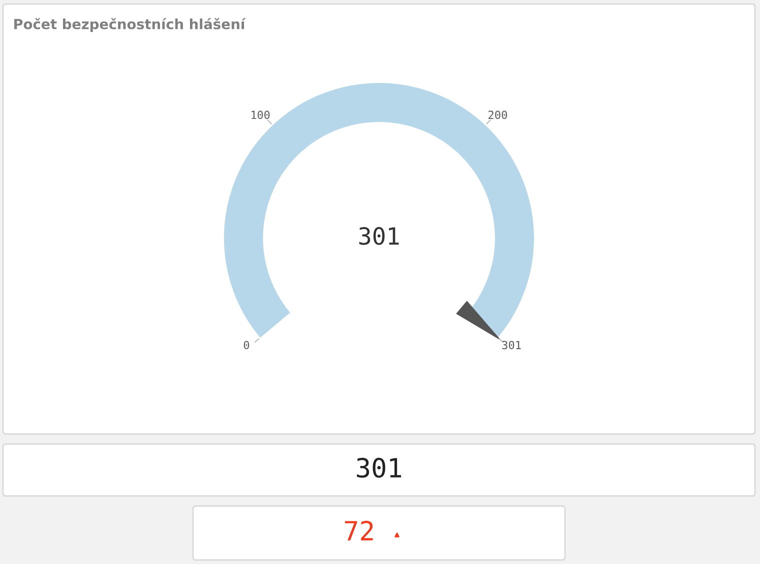 Image resolution: width=760 pixels, height=564 pixels. What do you see at coordinates (359, 530) in the screenshot?
I see `text: 72` at bounding box center [359, 530].